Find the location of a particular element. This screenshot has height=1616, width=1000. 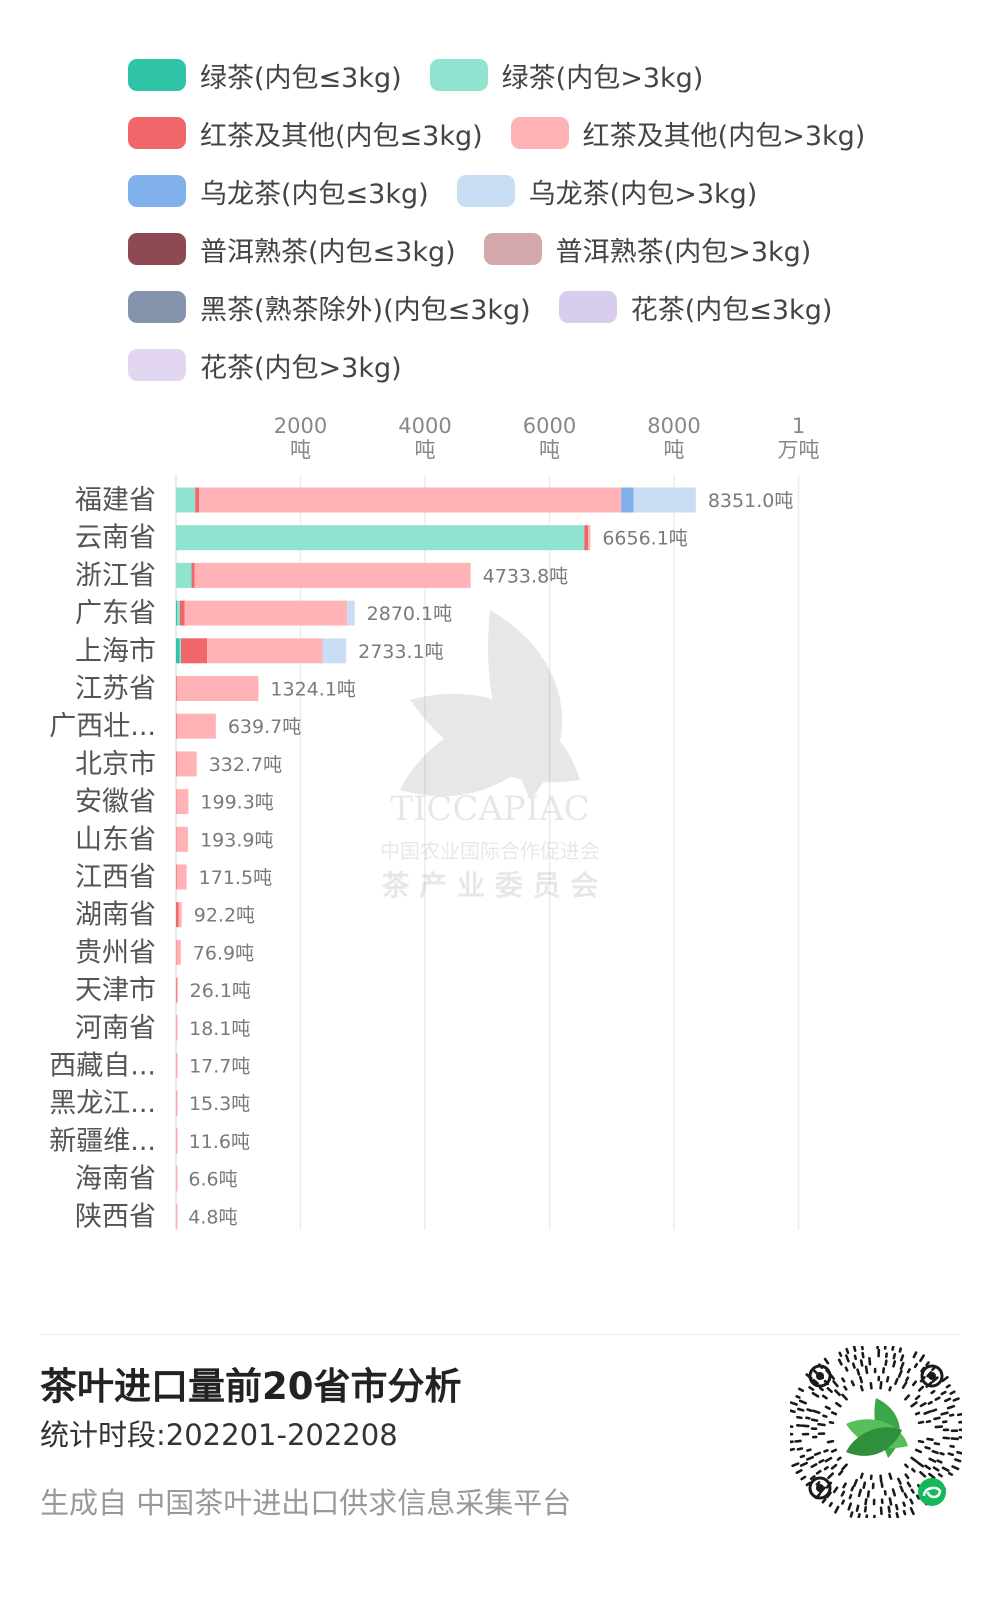

bar-value-label: 15.3吨 is located at coordinates (219, 1104).